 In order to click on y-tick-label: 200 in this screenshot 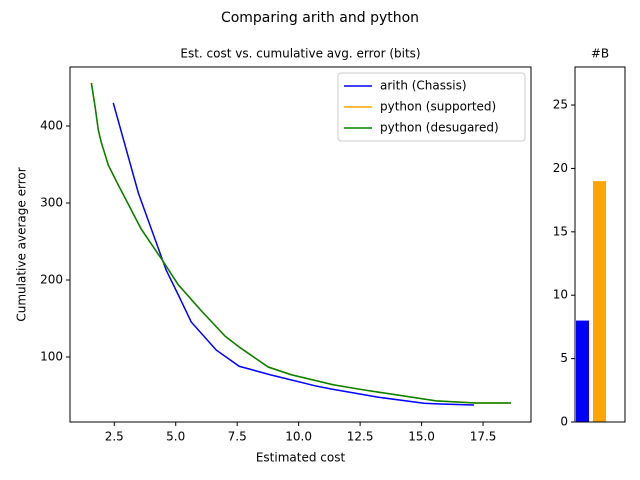, I will do `click(51, 280)`.